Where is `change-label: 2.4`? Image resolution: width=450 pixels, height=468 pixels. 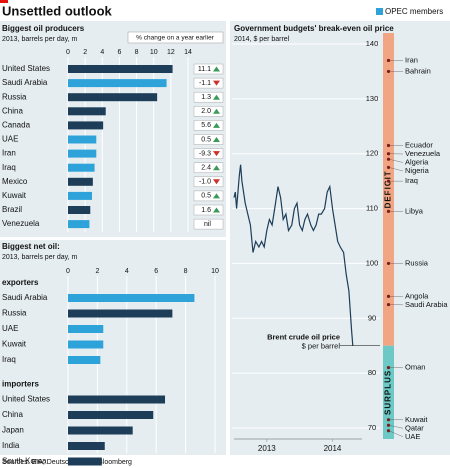
change-label: 2.4 is located at coordinates (206, 168).